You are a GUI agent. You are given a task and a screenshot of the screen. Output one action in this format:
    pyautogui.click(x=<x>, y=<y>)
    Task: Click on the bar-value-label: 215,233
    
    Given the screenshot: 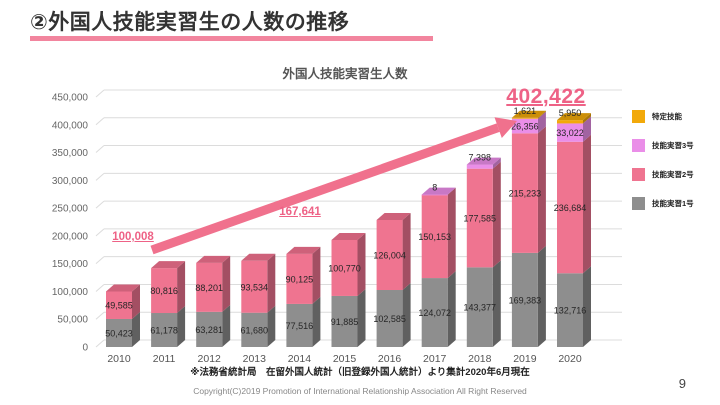 What is the action you would take?
    pyautogui.click(x=525, y=194)
    